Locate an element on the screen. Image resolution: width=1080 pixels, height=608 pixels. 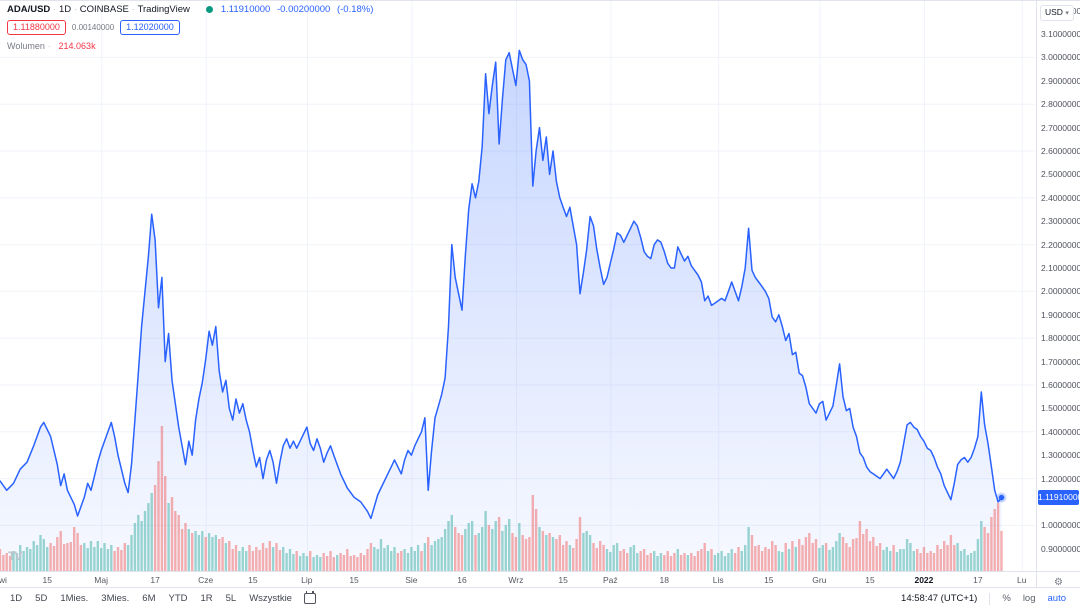
range-button-6m: 6M is located at coordinates (149, 598).